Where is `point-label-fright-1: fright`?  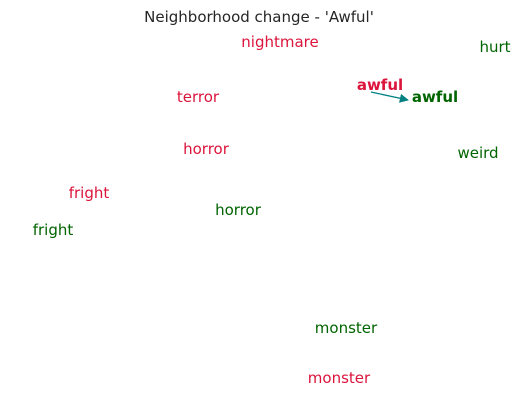 point-label-fright-1: fright is located at coordinates (53, 230).